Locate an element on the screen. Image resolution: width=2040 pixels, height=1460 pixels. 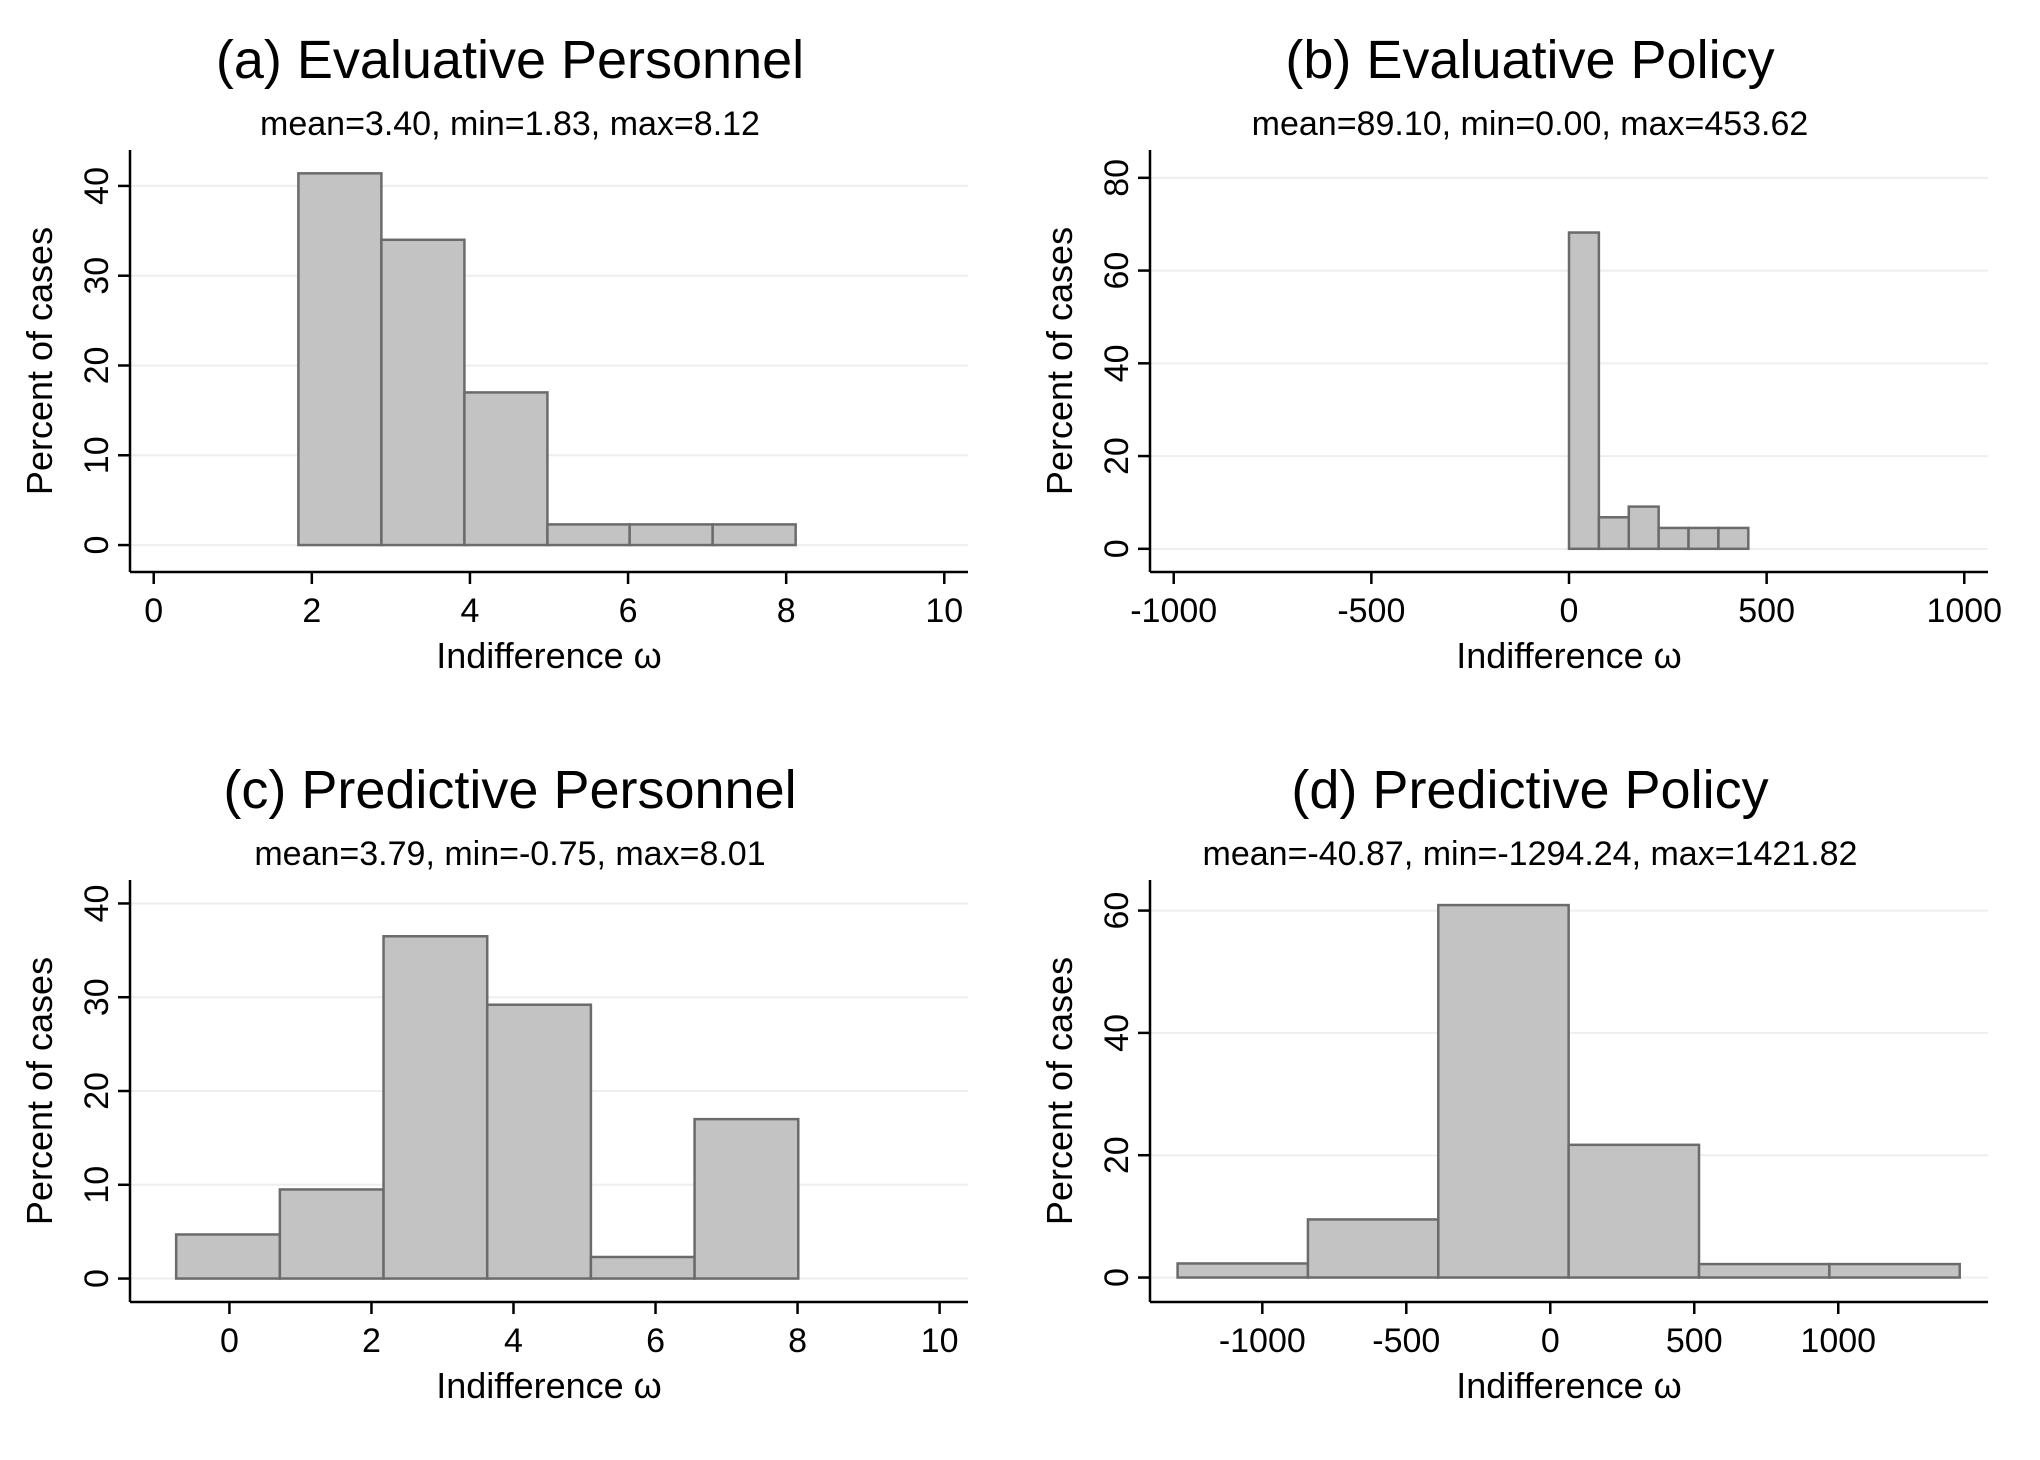
chart-title: (c) Predictive Personnel is located at coordinates (510, 790).